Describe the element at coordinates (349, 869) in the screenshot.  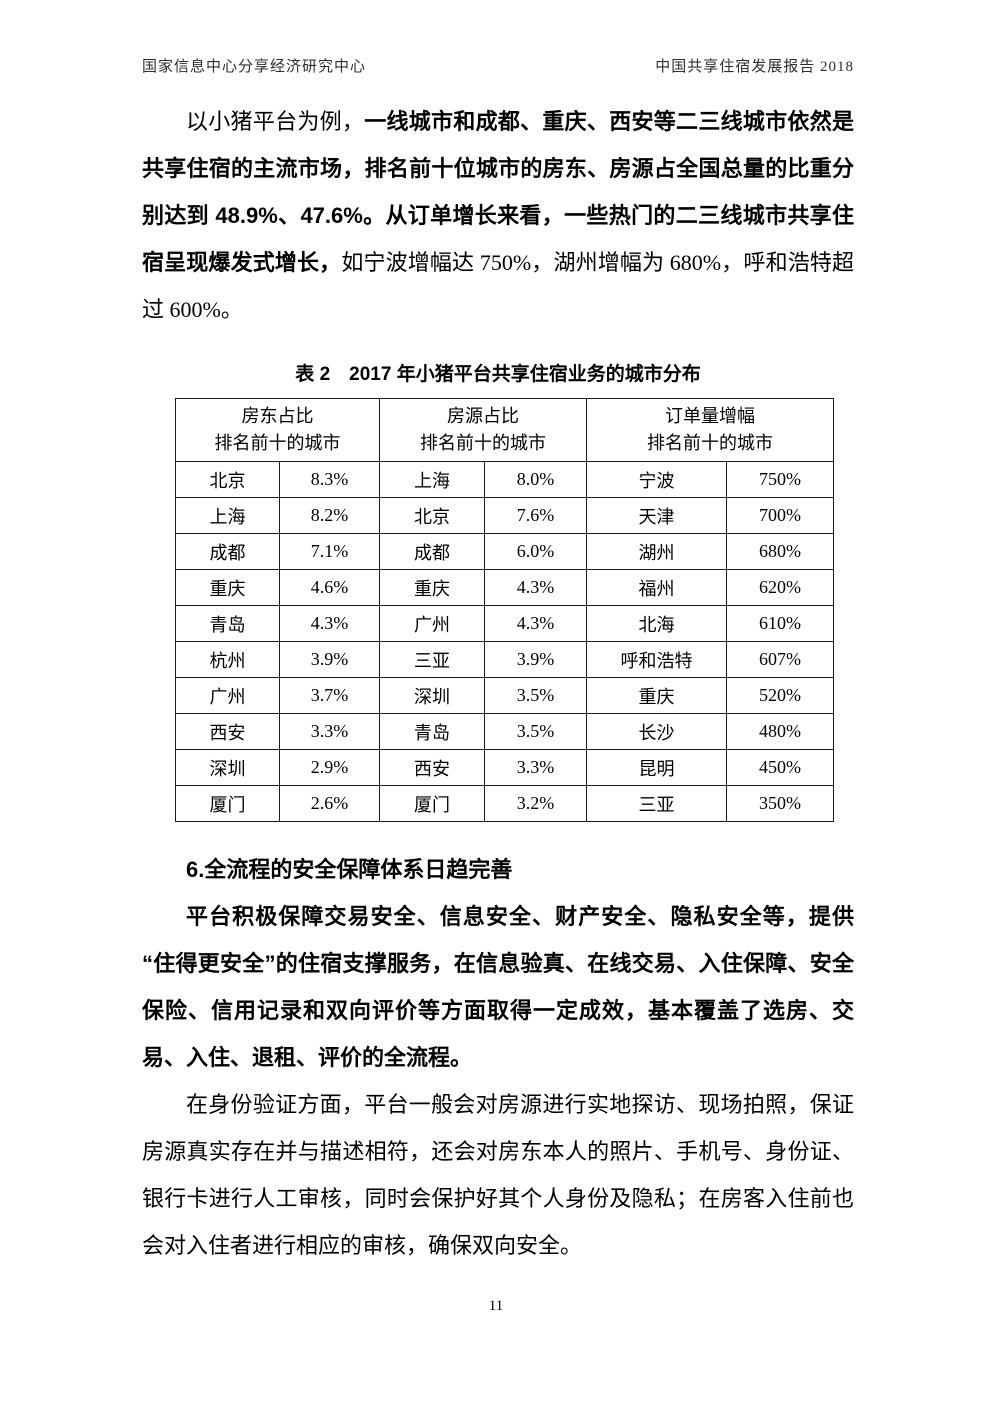
I see `section-heading: 6.全流程的安全保障体系日趋完善` at that location.